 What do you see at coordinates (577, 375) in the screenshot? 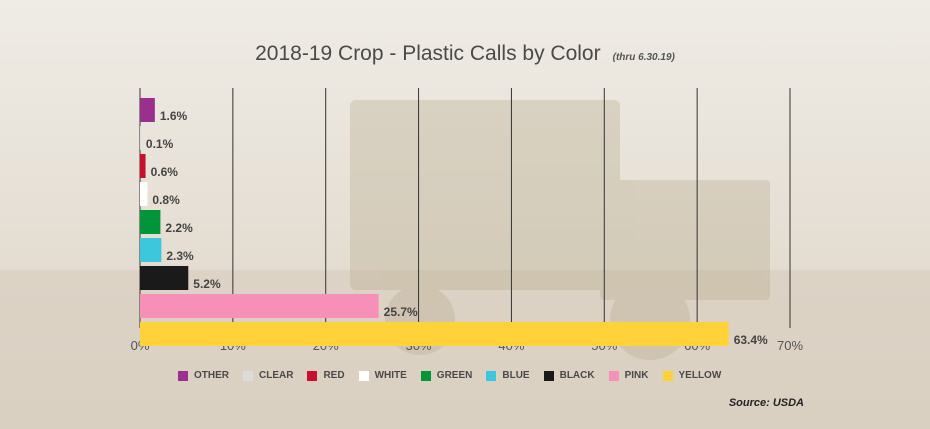
I see `legend-label: BLACK` at bounding box center [577, 375].